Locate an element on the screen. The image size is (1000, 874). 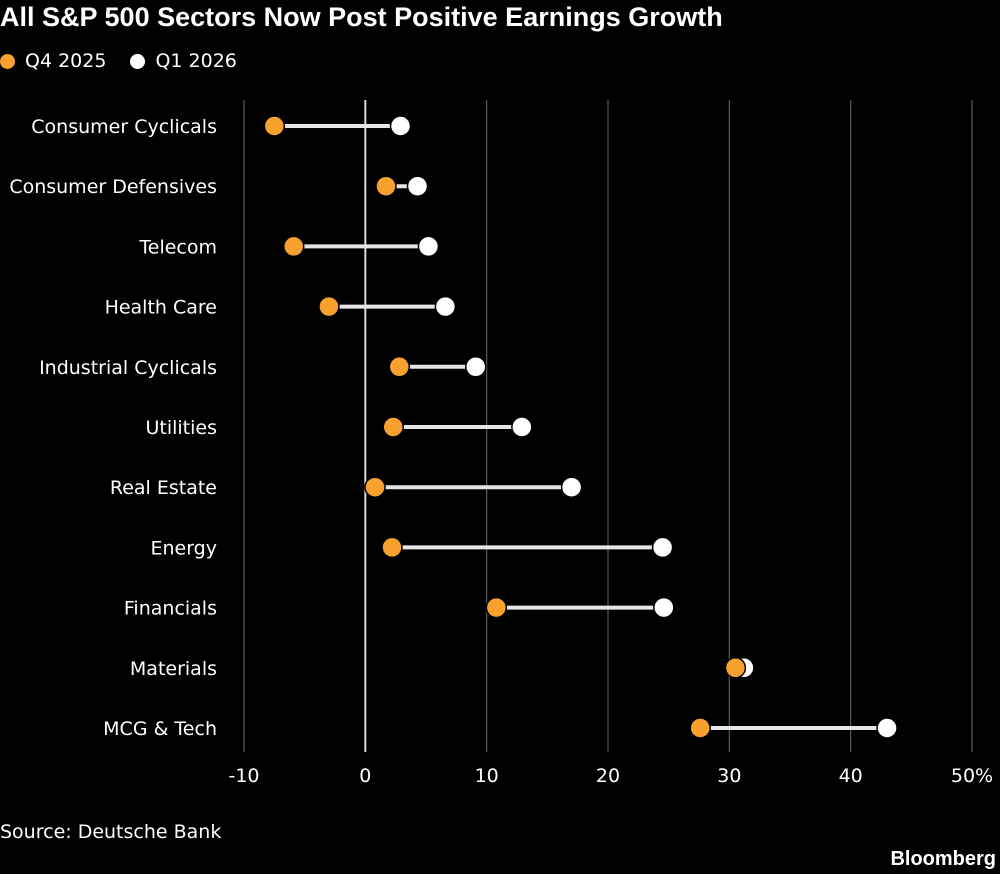
source-note: Source: Deutsche Bank is located at coordinates (111, 832).